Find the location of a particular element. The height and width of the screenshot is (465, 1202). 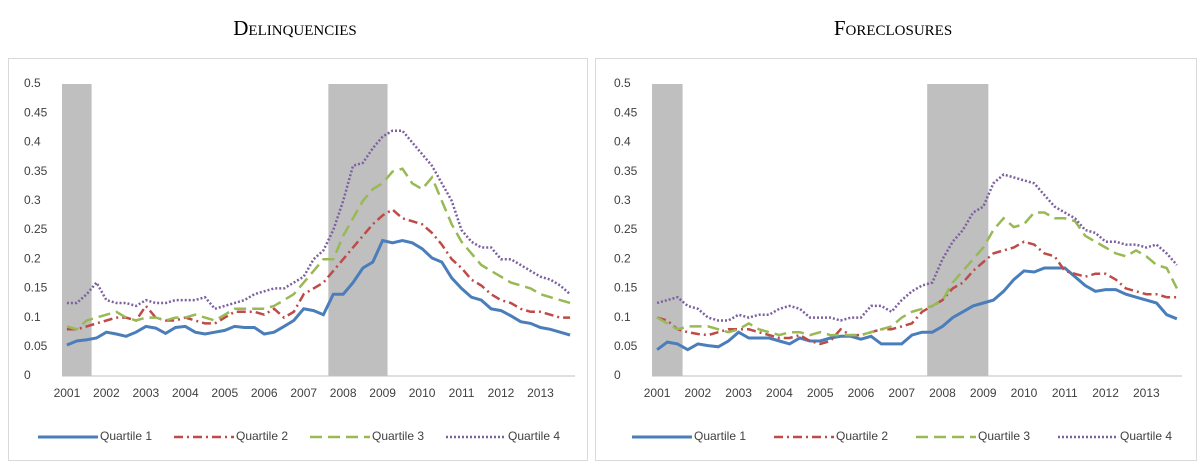

chart-title: Delinquencies is located at coordinates (294, 28).